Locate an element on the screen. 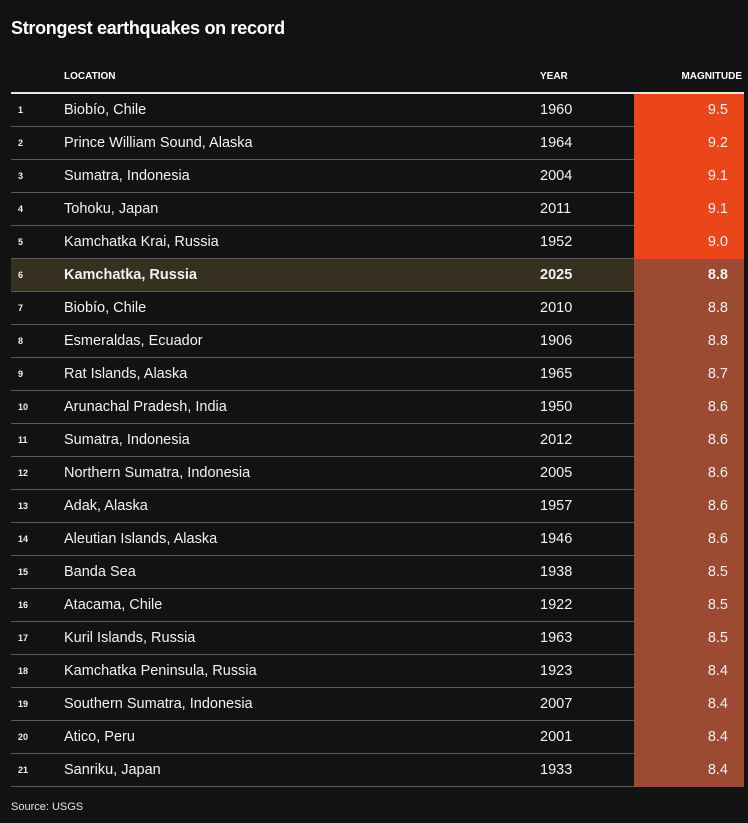  year-cell: 1963 is located at coordinates (556, 638).